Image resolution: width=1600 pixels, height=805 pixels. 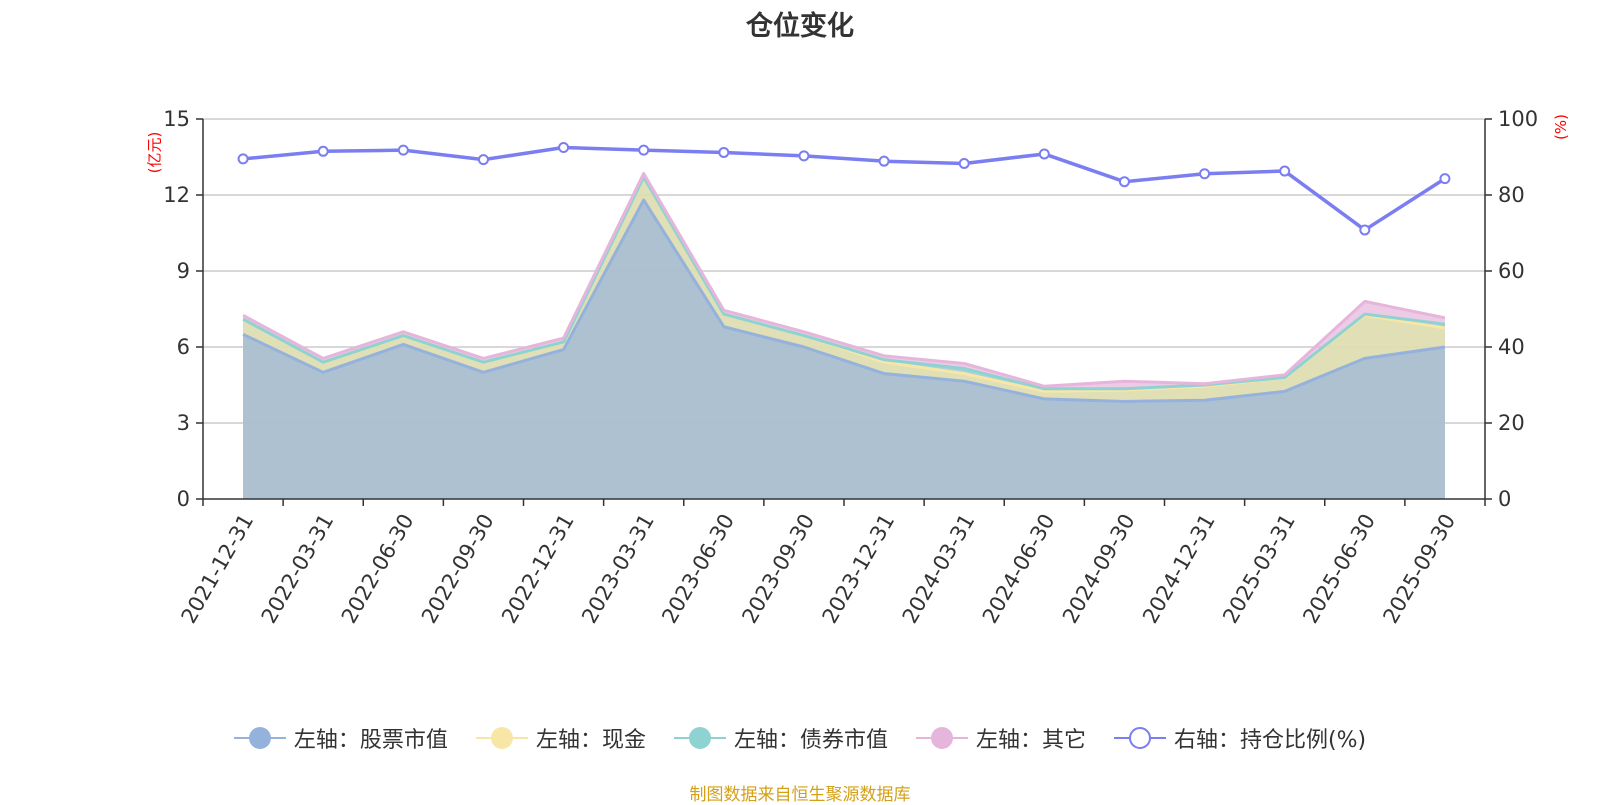 What do you see at coordinates (1339, 569) in the screenshot?
I see `x-axis-tick-label: 2025-06-30` at bounding box center [1339, 569].